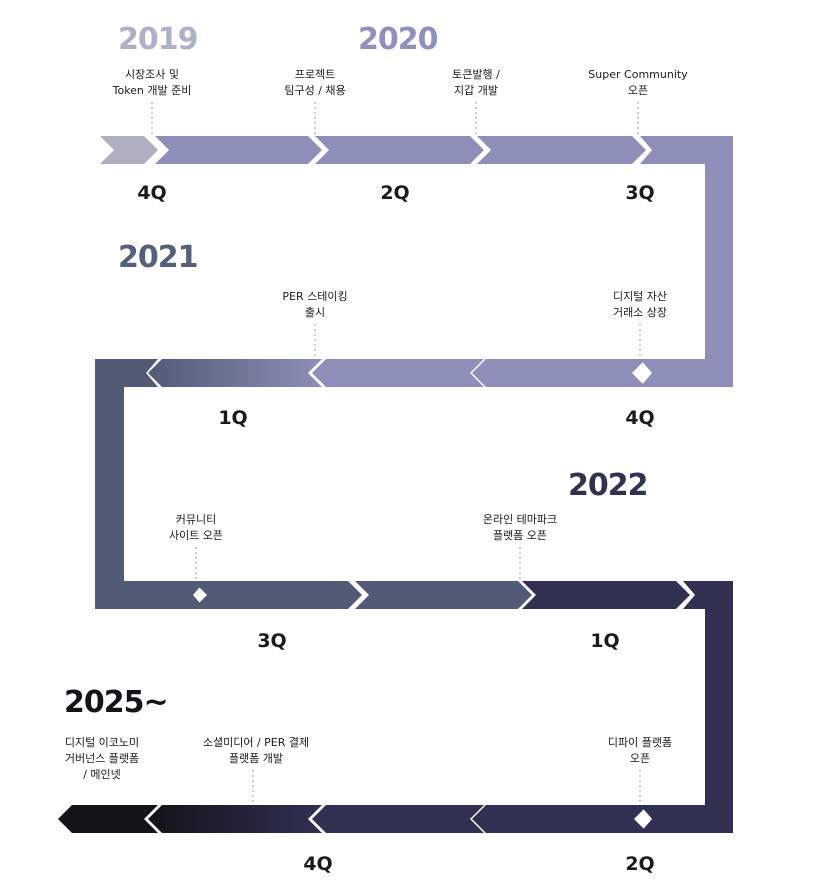 The height and width of the screenshot is (894, 830). I want to click on event-line: / 메인넷, so click(102, 774).